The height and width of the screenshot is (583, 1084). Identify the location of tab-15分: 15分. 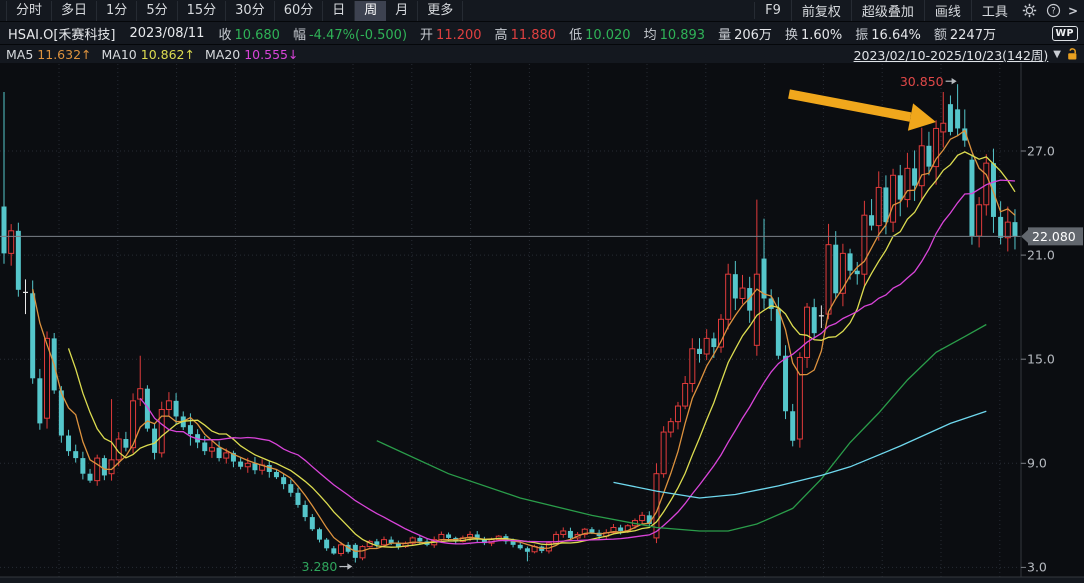
(202, 10).